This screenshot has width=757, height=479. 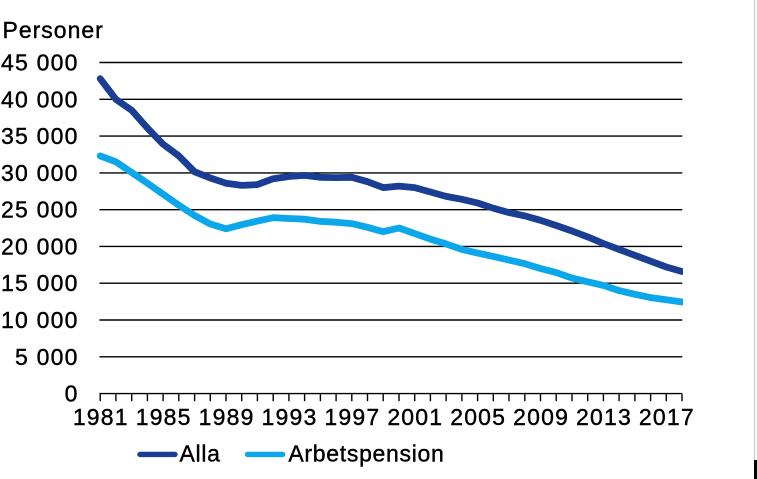 What do you see at coordinates (40, 320) in the screenshot?
I see `svg-text: 10 000` at bounding box center [40, 320].